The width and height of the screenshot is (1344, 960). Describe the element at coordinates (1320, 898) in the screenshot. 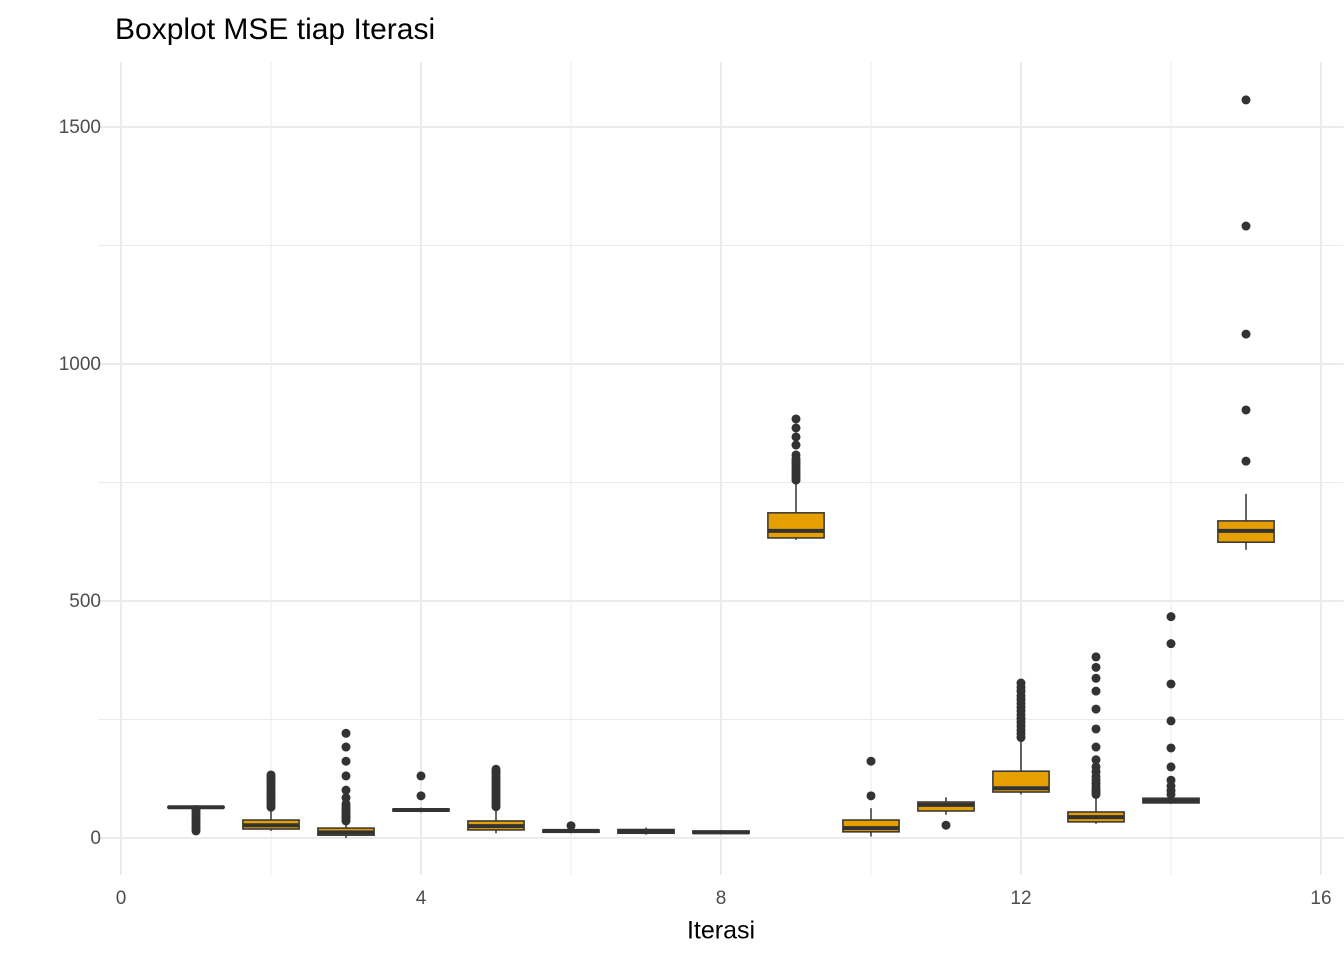

I see `x-tick-label: 16` at that location.